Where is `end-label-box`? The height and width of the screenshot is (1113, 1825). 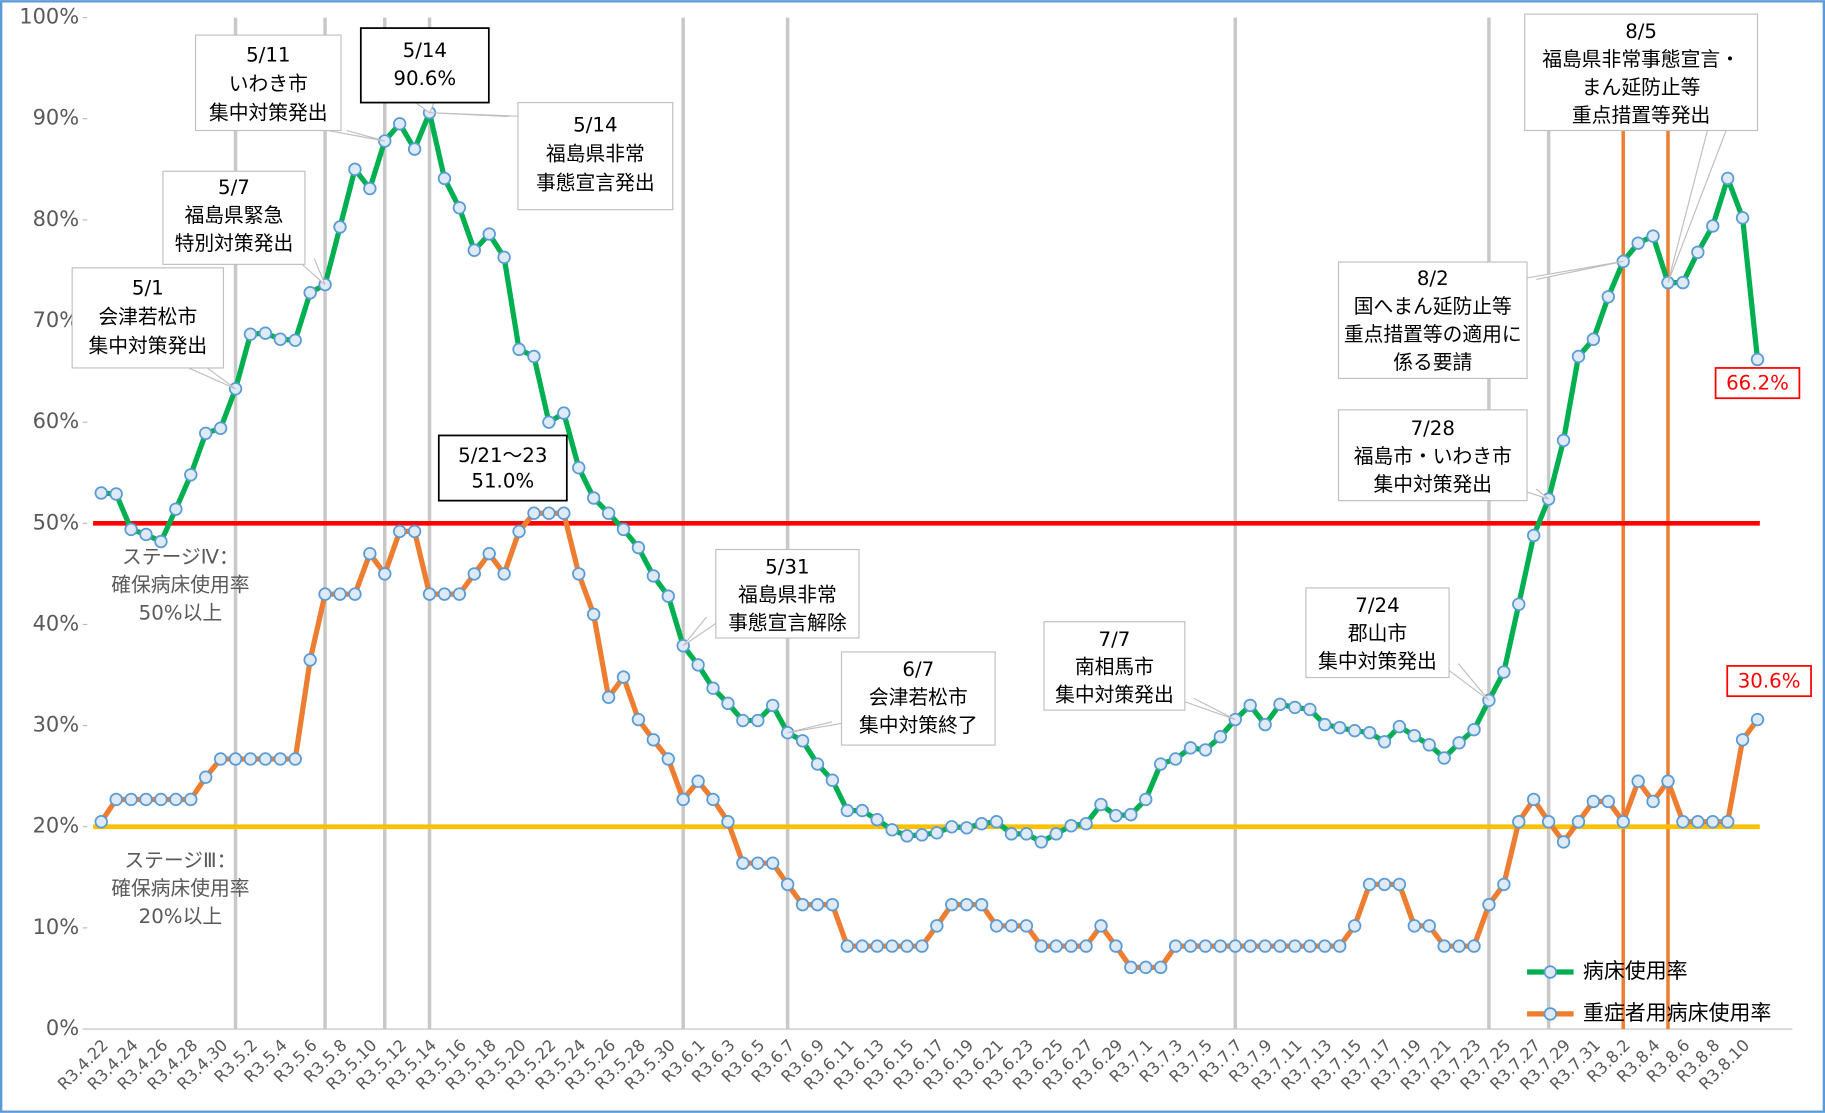 end-label-box is located at coordinates (1769, 681).